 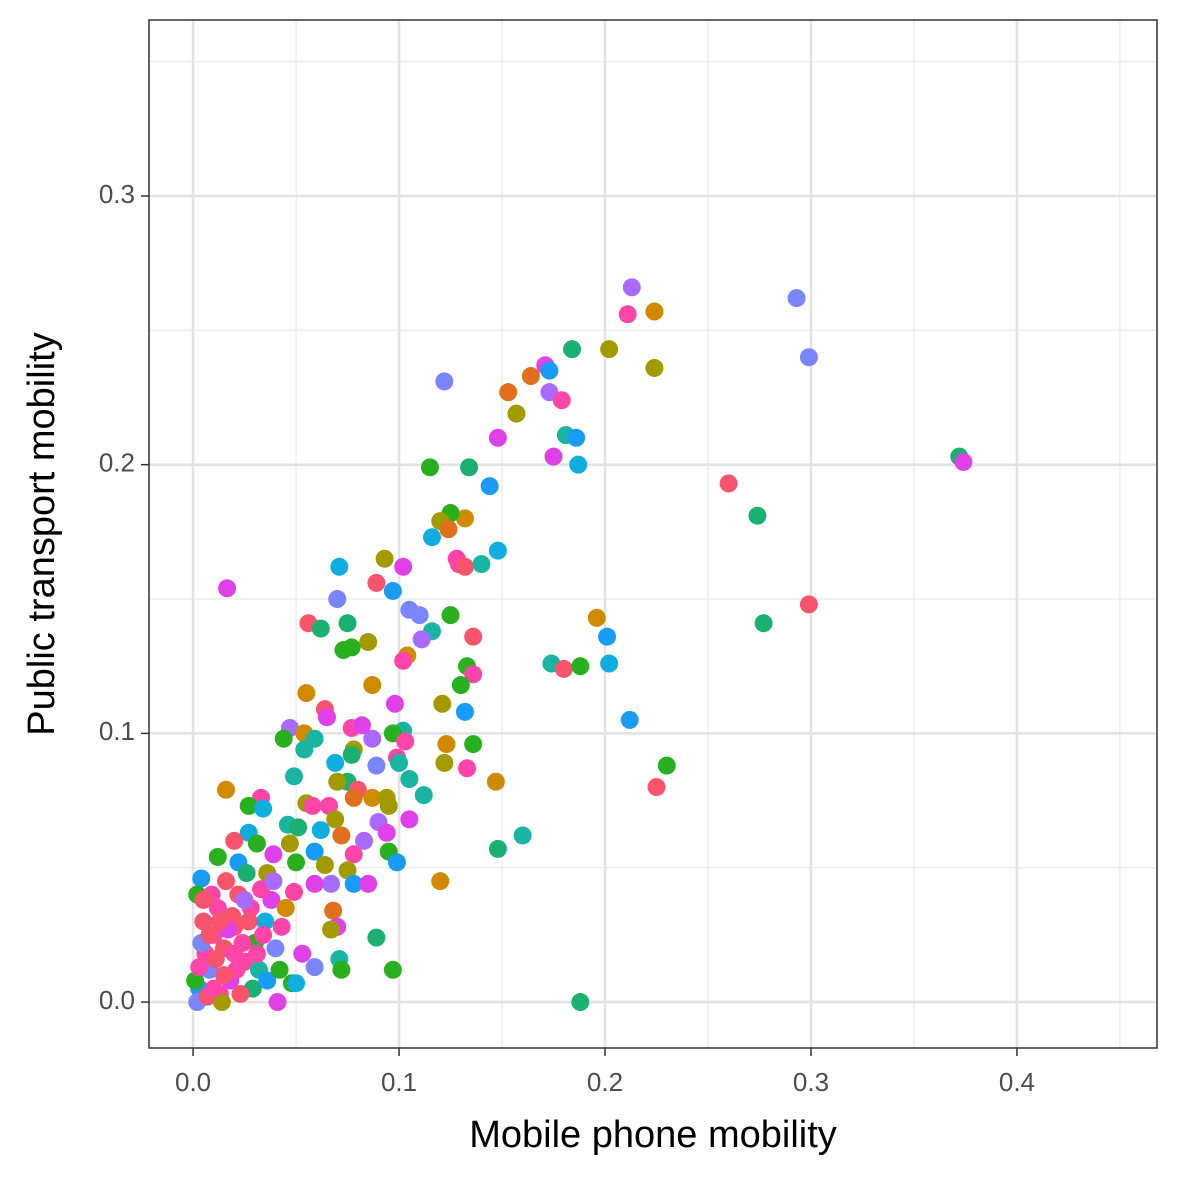 What do you see at coordinates (117, 463) in the screenshot?
I see `y-tick-label: 0.2` at bounding box center [117, 463].